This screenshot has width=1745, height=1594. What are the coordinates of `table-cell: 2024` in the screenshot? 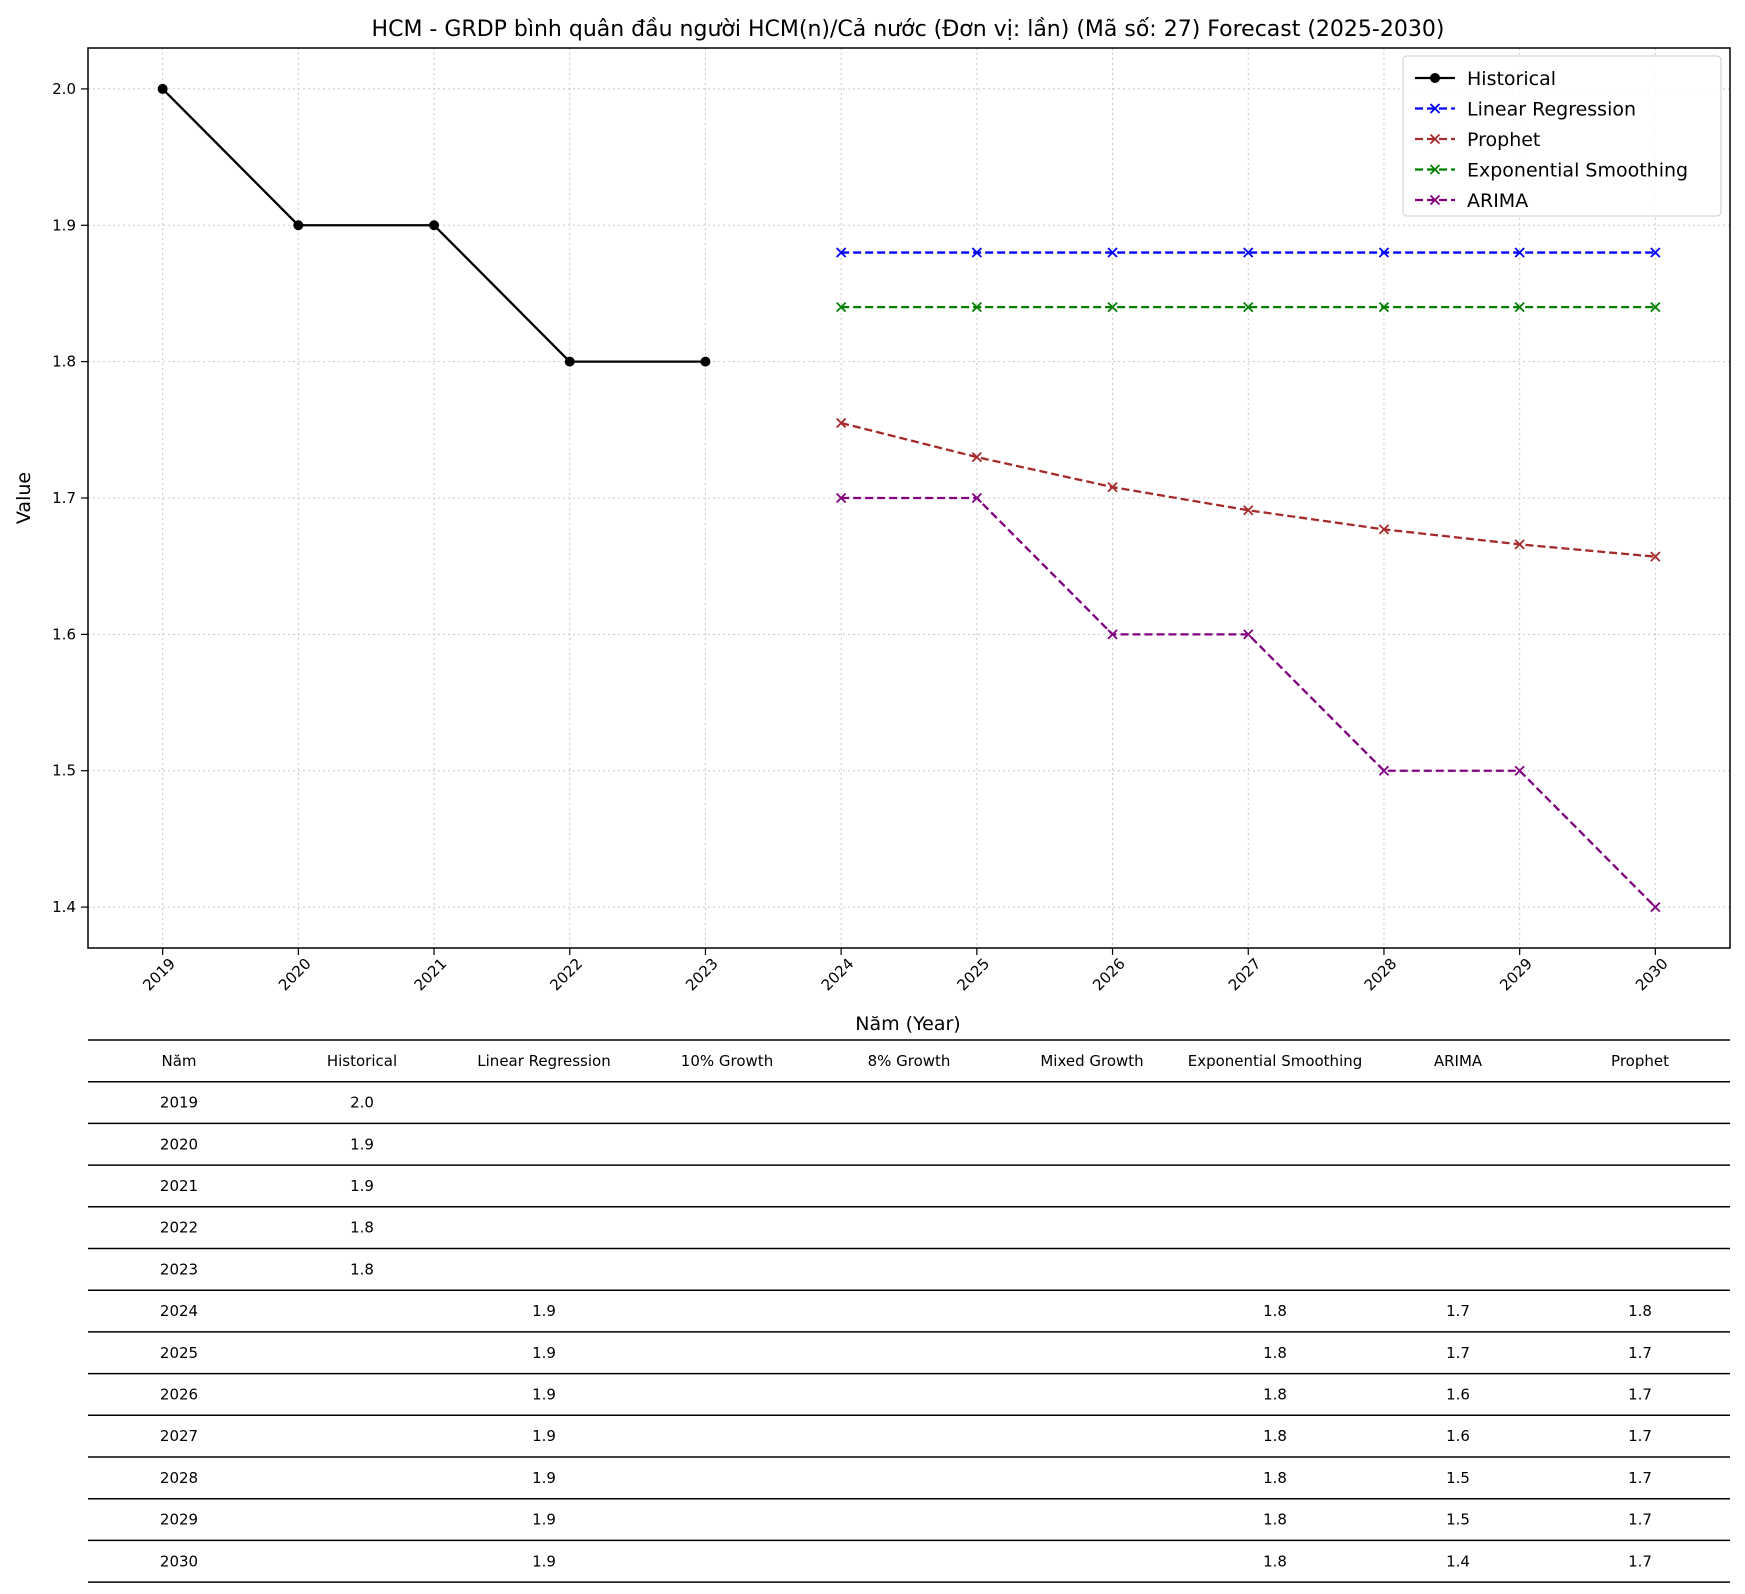 It's located at (179, 1311).